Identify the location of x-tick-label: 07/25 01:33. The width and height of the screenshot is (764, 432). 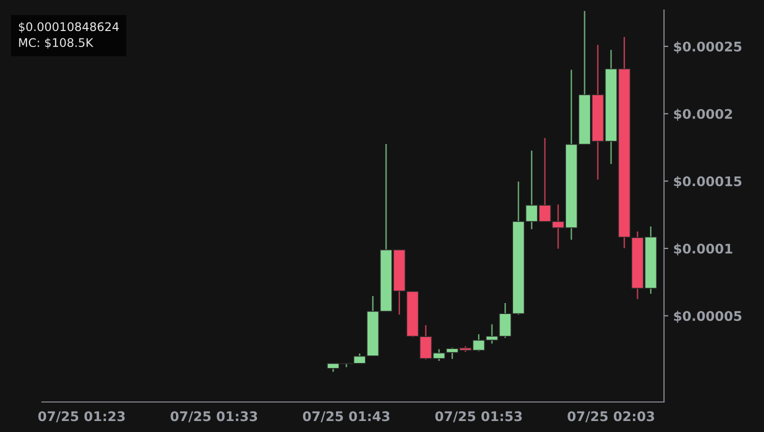
(214, 416).